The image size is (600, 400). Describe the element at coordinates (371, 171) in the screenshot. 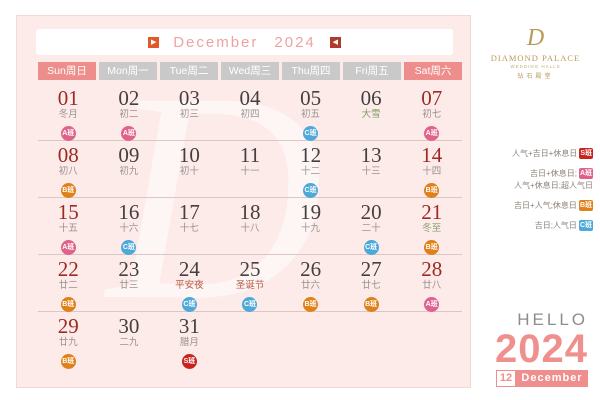

I see `lunar-label: 十三` at that location.